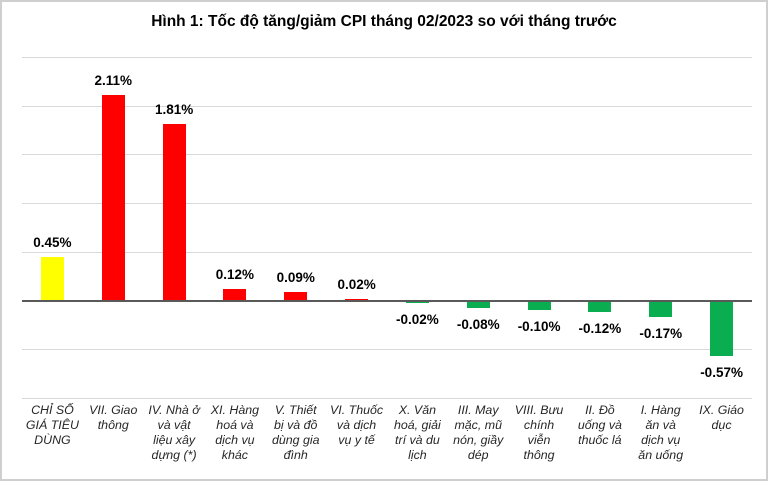  I want to click on category-label-1: CHỈ SỐ GIÁ TIÊU DÙNG, so click(52, 425).